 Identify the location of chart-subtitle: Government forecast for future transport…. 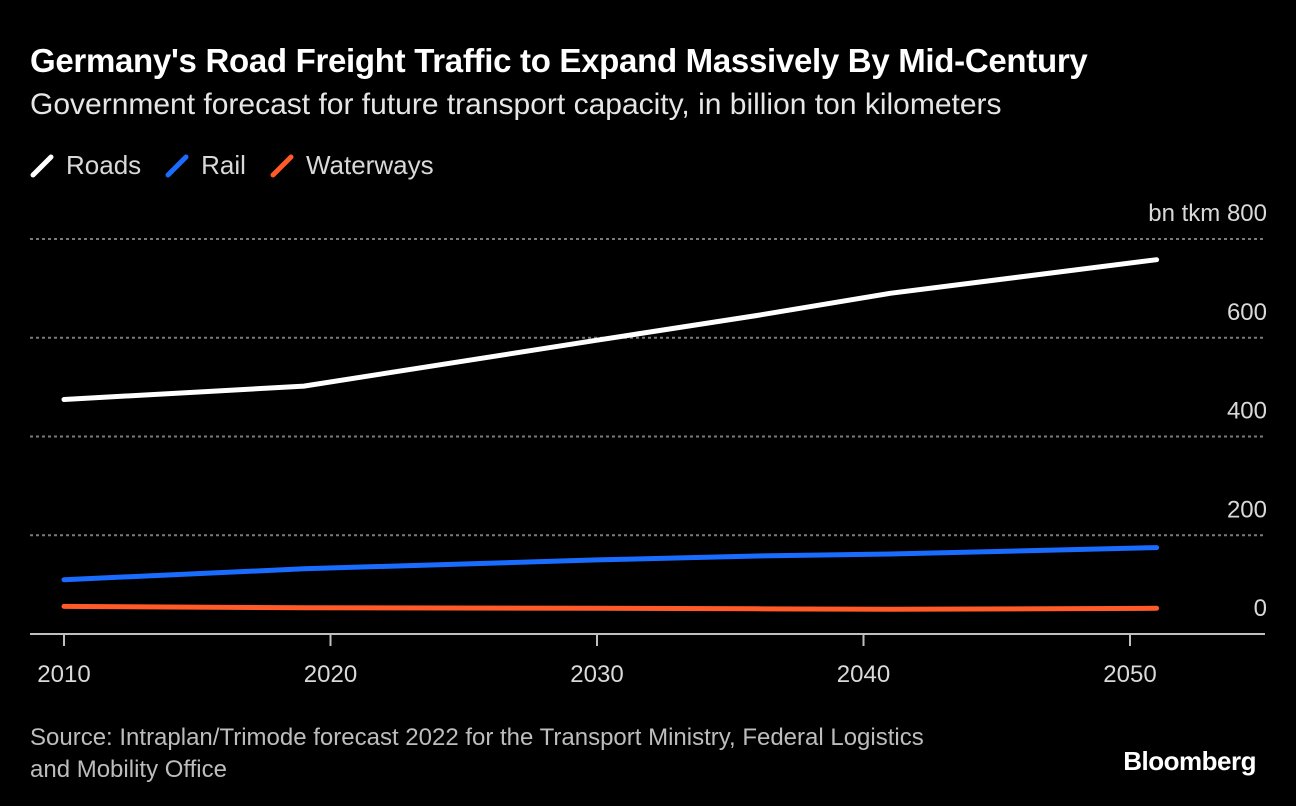
(516, 104).